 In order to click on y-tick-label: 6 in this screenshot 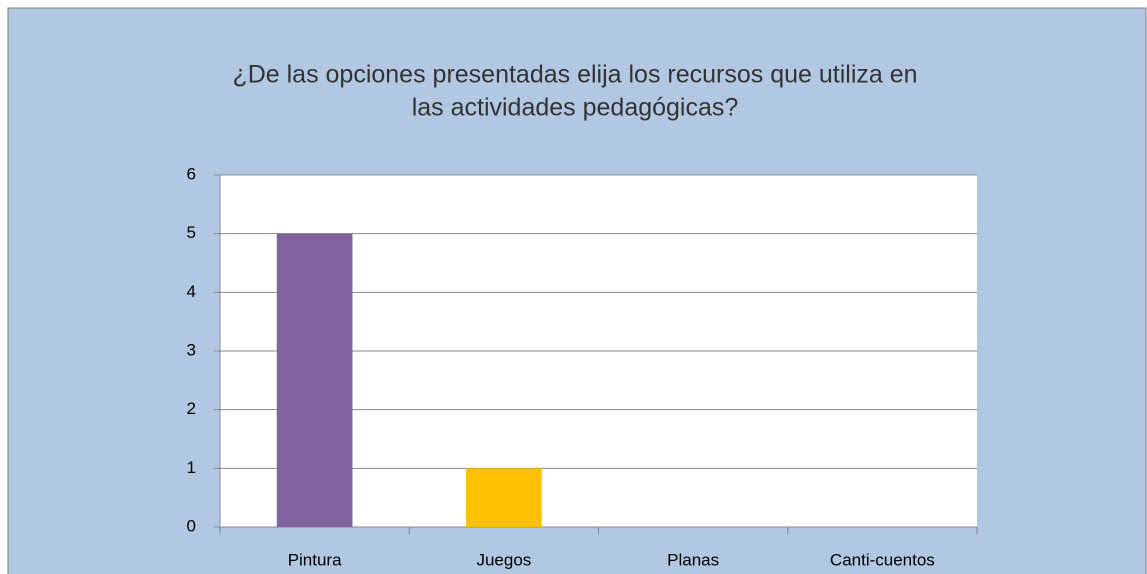, I will do `click(191, 173)`.